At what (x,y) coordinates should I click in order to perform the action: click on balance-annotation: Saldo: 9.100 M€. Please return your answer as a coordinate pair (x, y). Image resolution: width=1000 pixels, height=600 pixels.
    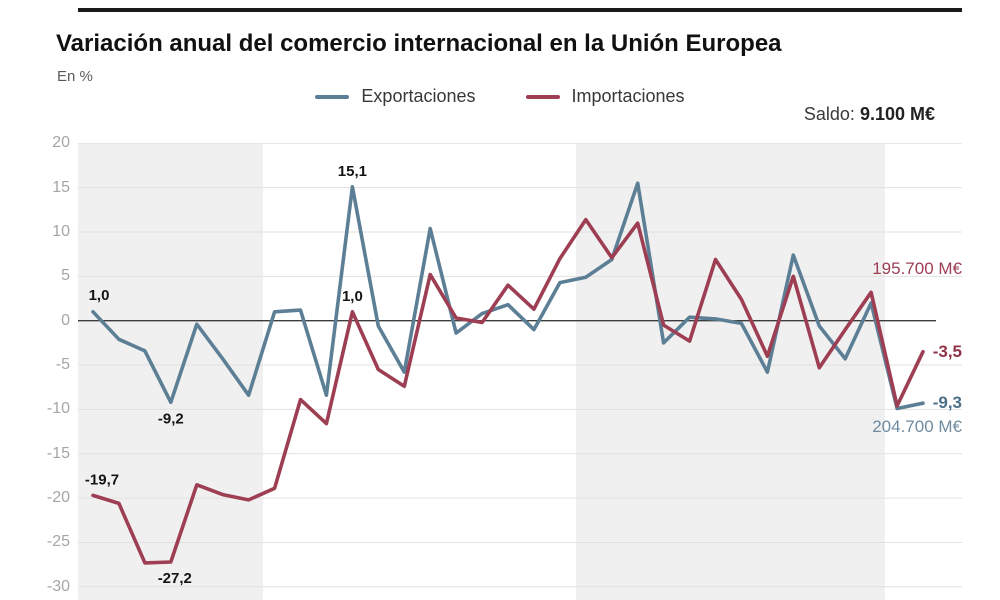
    Looking at the image, I should click on (869, 114).